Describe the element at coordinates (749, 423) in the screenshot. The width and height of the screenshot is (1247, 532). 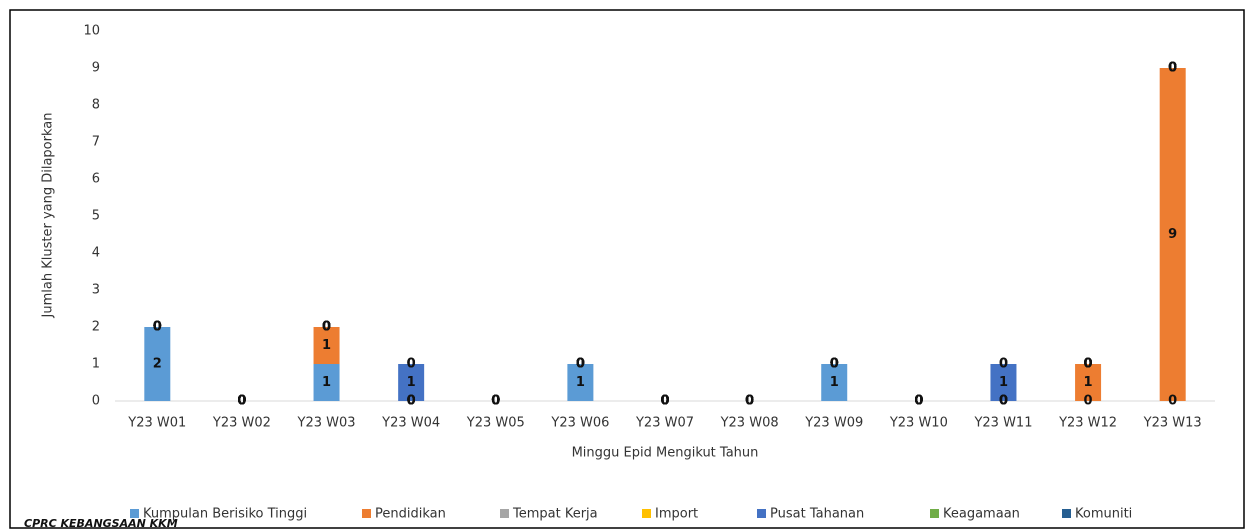
I see `x-tick-label: Y23 W08` at that location.